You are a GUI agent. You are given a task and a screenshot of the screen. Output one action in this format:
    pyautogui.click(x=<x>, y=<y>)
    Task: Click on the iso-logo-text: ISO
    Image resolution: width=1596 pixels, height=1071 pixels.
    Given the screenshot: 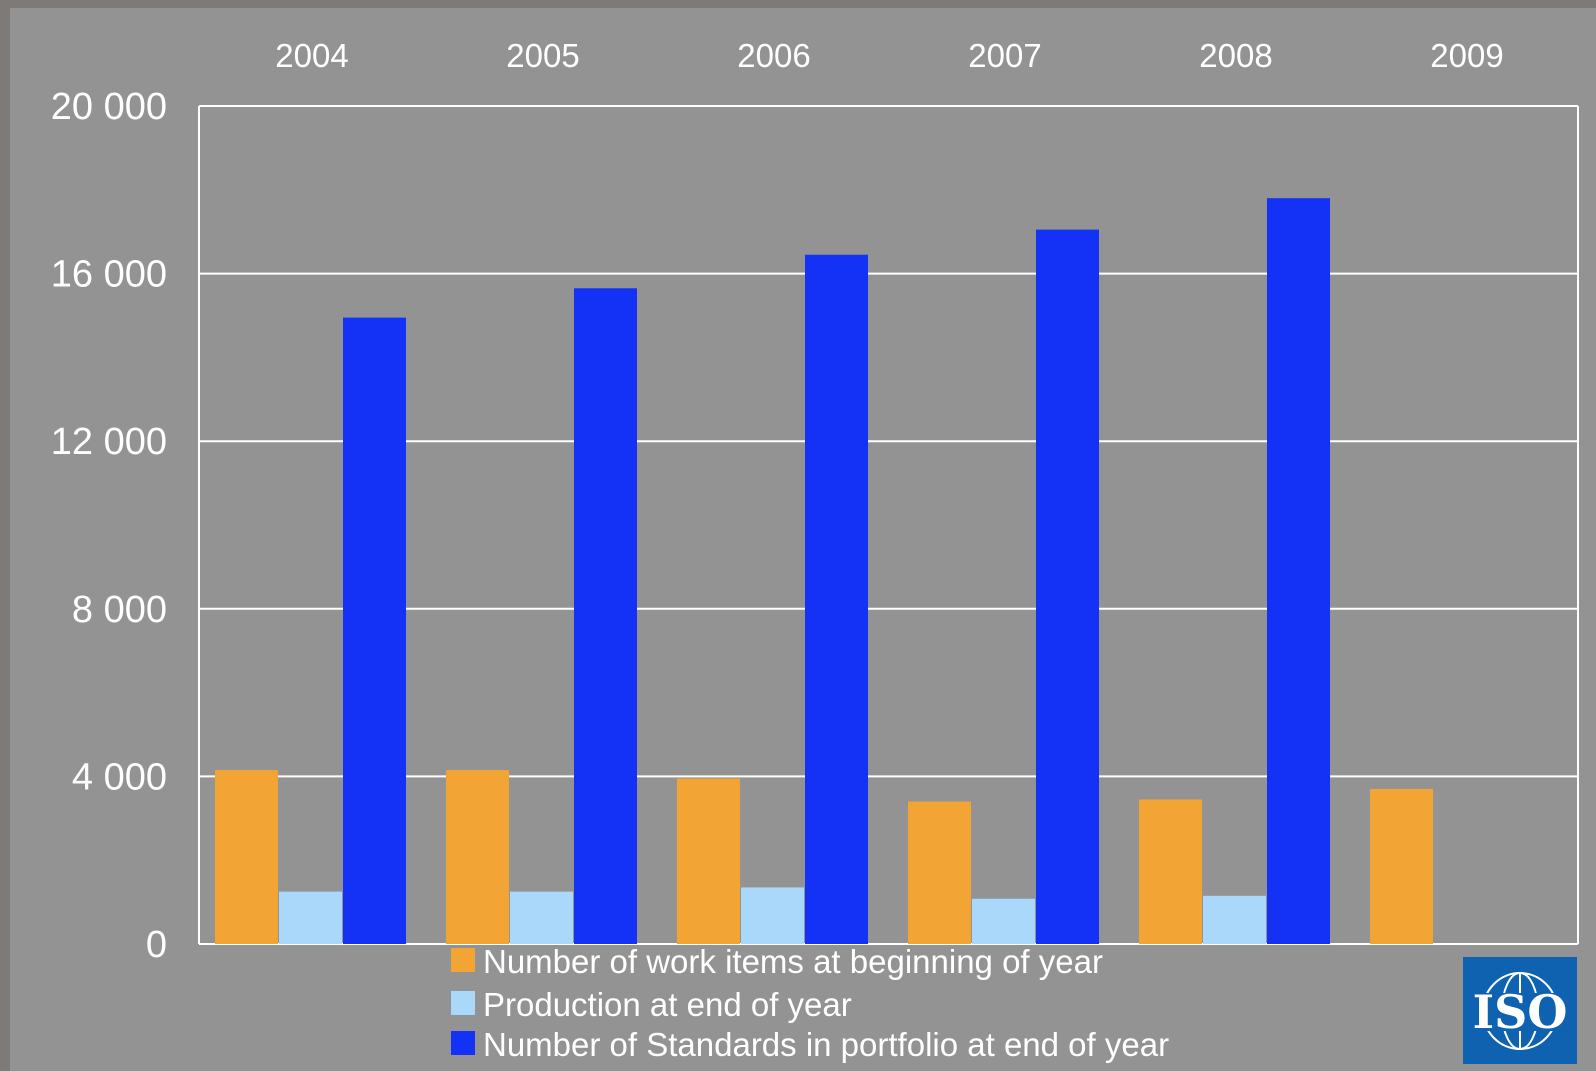 What is the action you would take?
    pyautogui.click(x=1520, y=1012)
    